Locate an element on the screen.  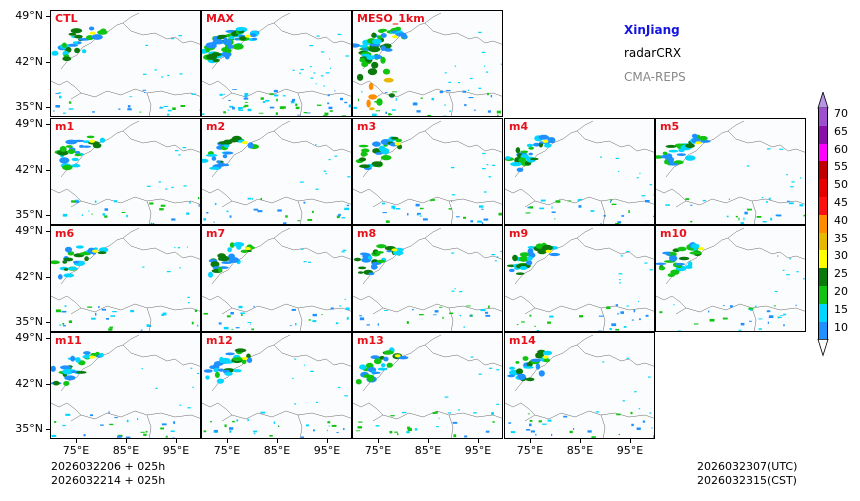
colorbar-label: 60 is located at coordinates (841, 149).